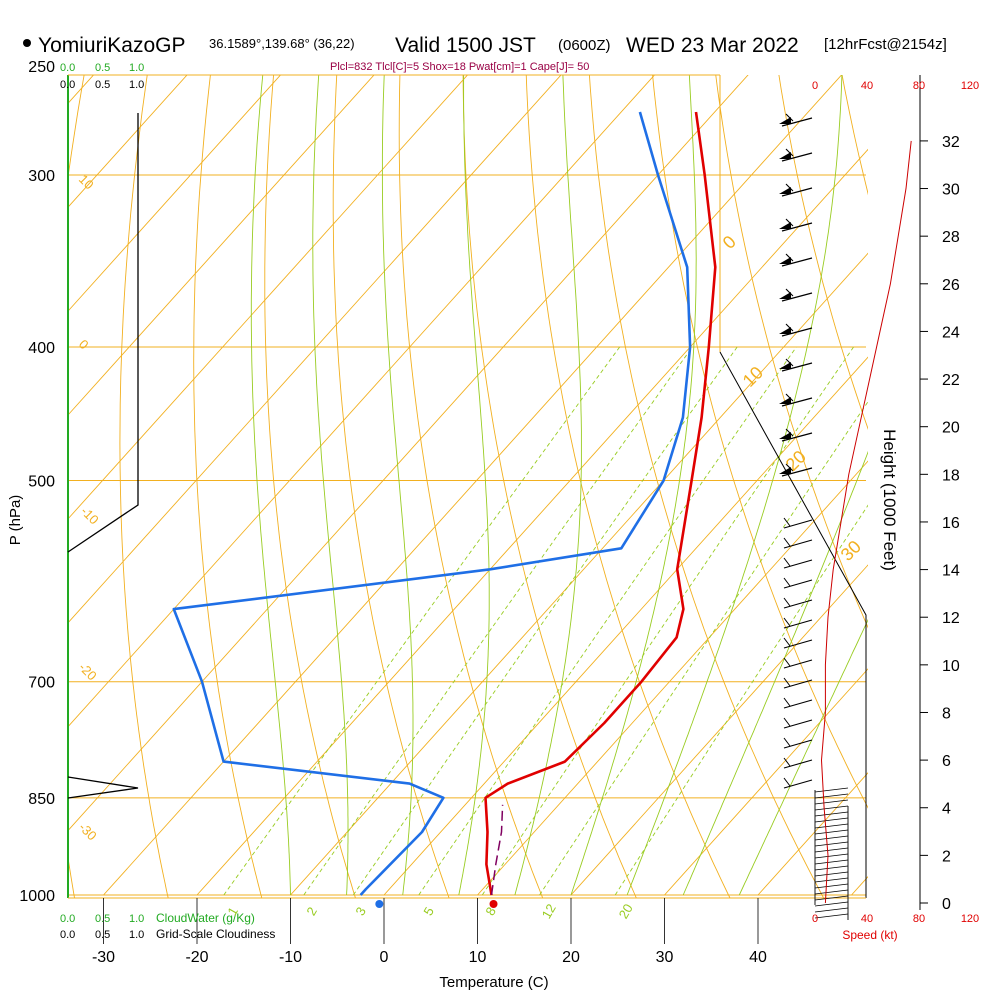 The image size is (1000, 1000). Describe the element at coordinates (311, 911) in the screenshot. I see `mixing-ratio-label: 2` at that location.